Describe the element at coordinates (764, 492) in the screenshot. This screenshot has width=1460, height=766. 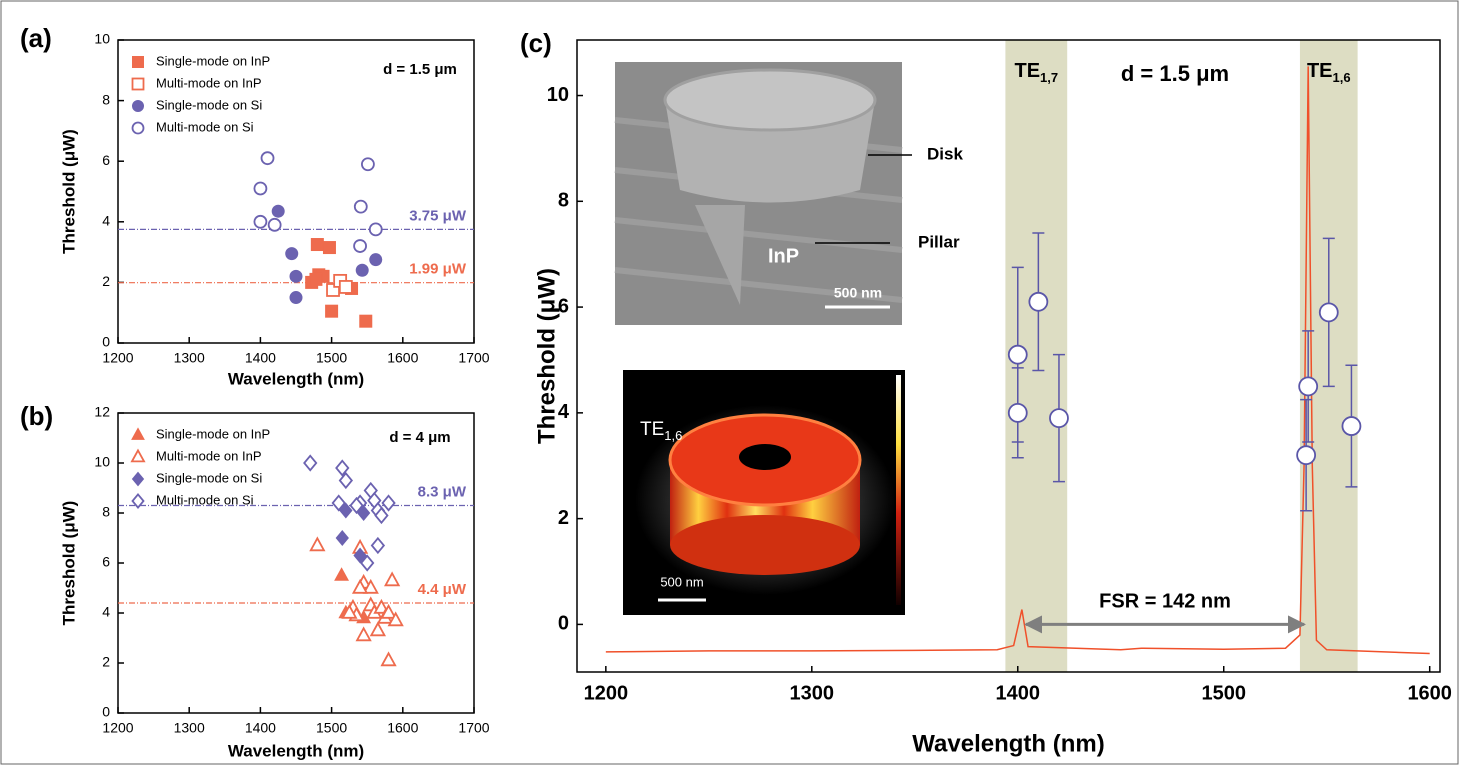
I see `mode-inset: TE1,6 500 nm` at that location.